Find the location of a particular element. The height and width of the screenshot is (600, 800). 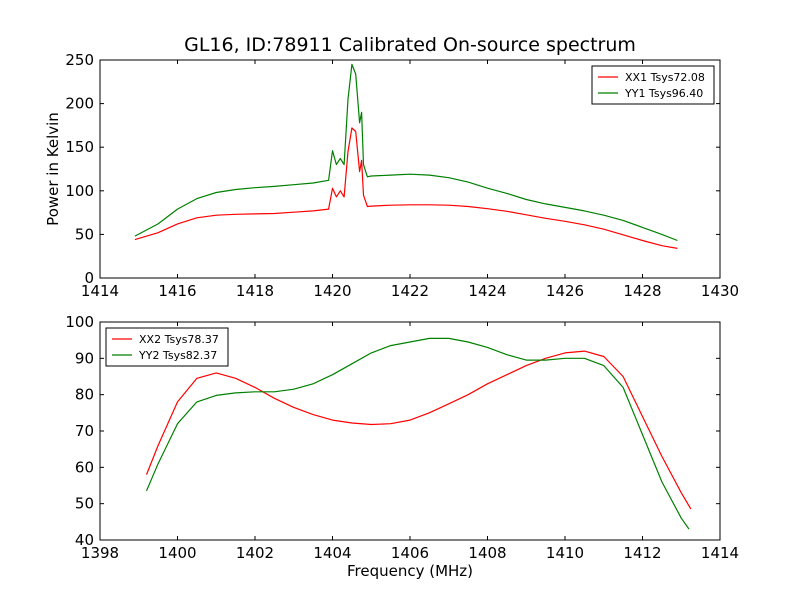

x-tick-label: 1426 is located at coordinates (565, 291).